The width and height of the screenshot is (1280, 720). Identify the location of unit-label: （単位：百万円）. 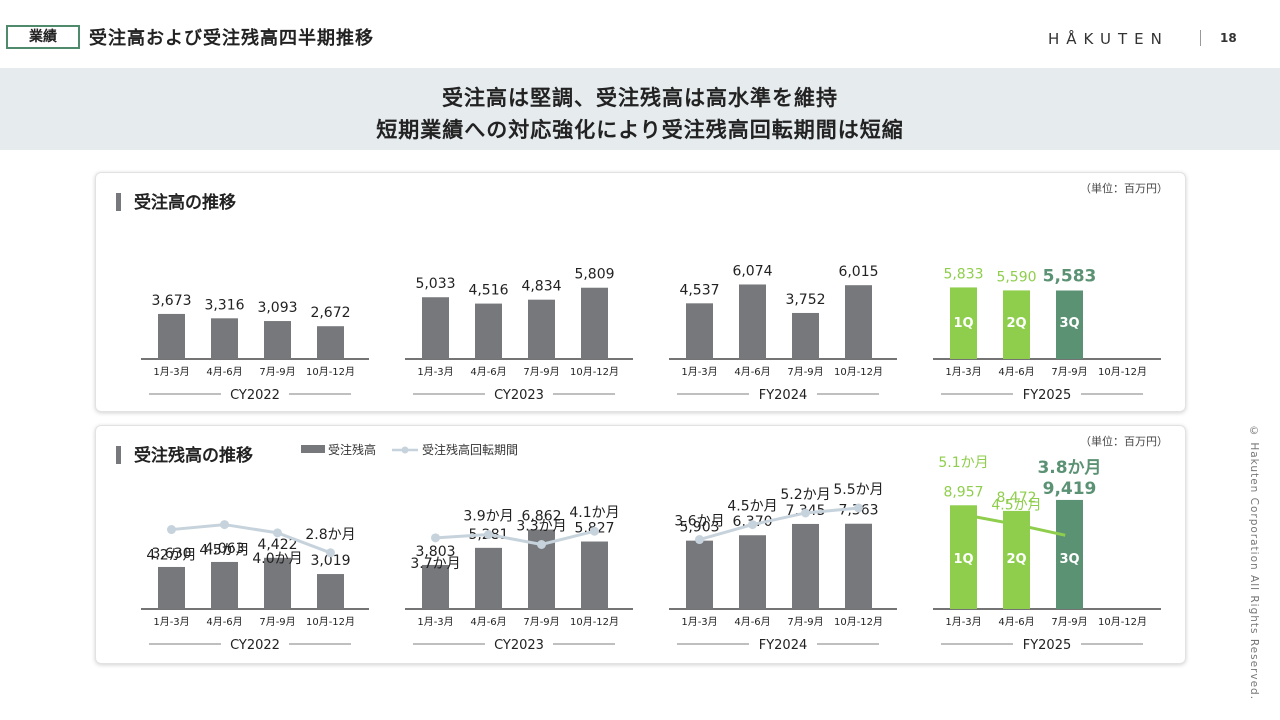
(1124, 441).